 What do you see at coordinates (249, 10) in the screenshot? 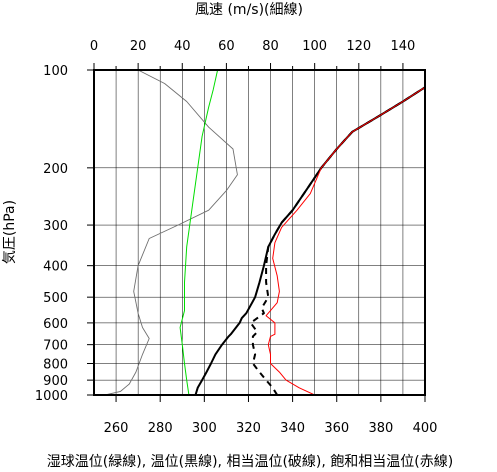
I see `top-axis-title: 風速 (m/s)(細線)` at bounding box center [249, 10].